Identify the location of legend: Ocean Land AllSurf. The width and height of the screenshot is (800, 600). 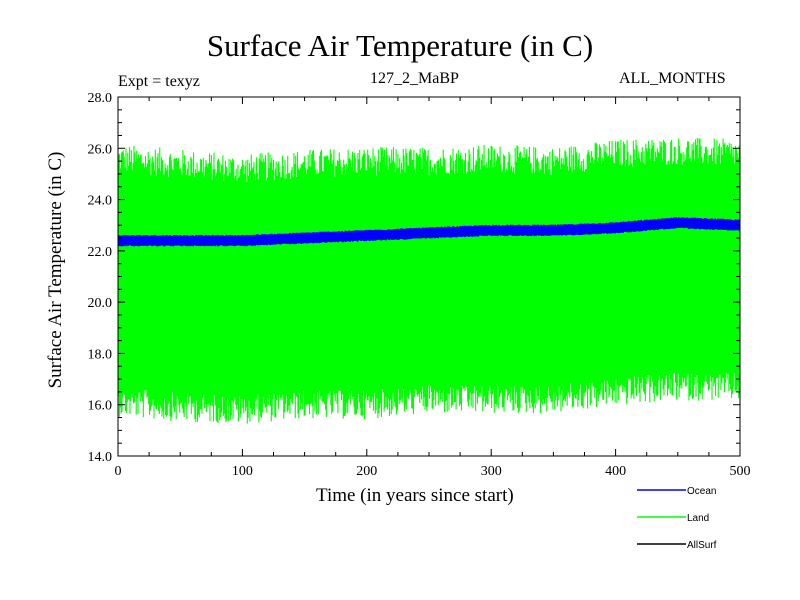
(677, 518).